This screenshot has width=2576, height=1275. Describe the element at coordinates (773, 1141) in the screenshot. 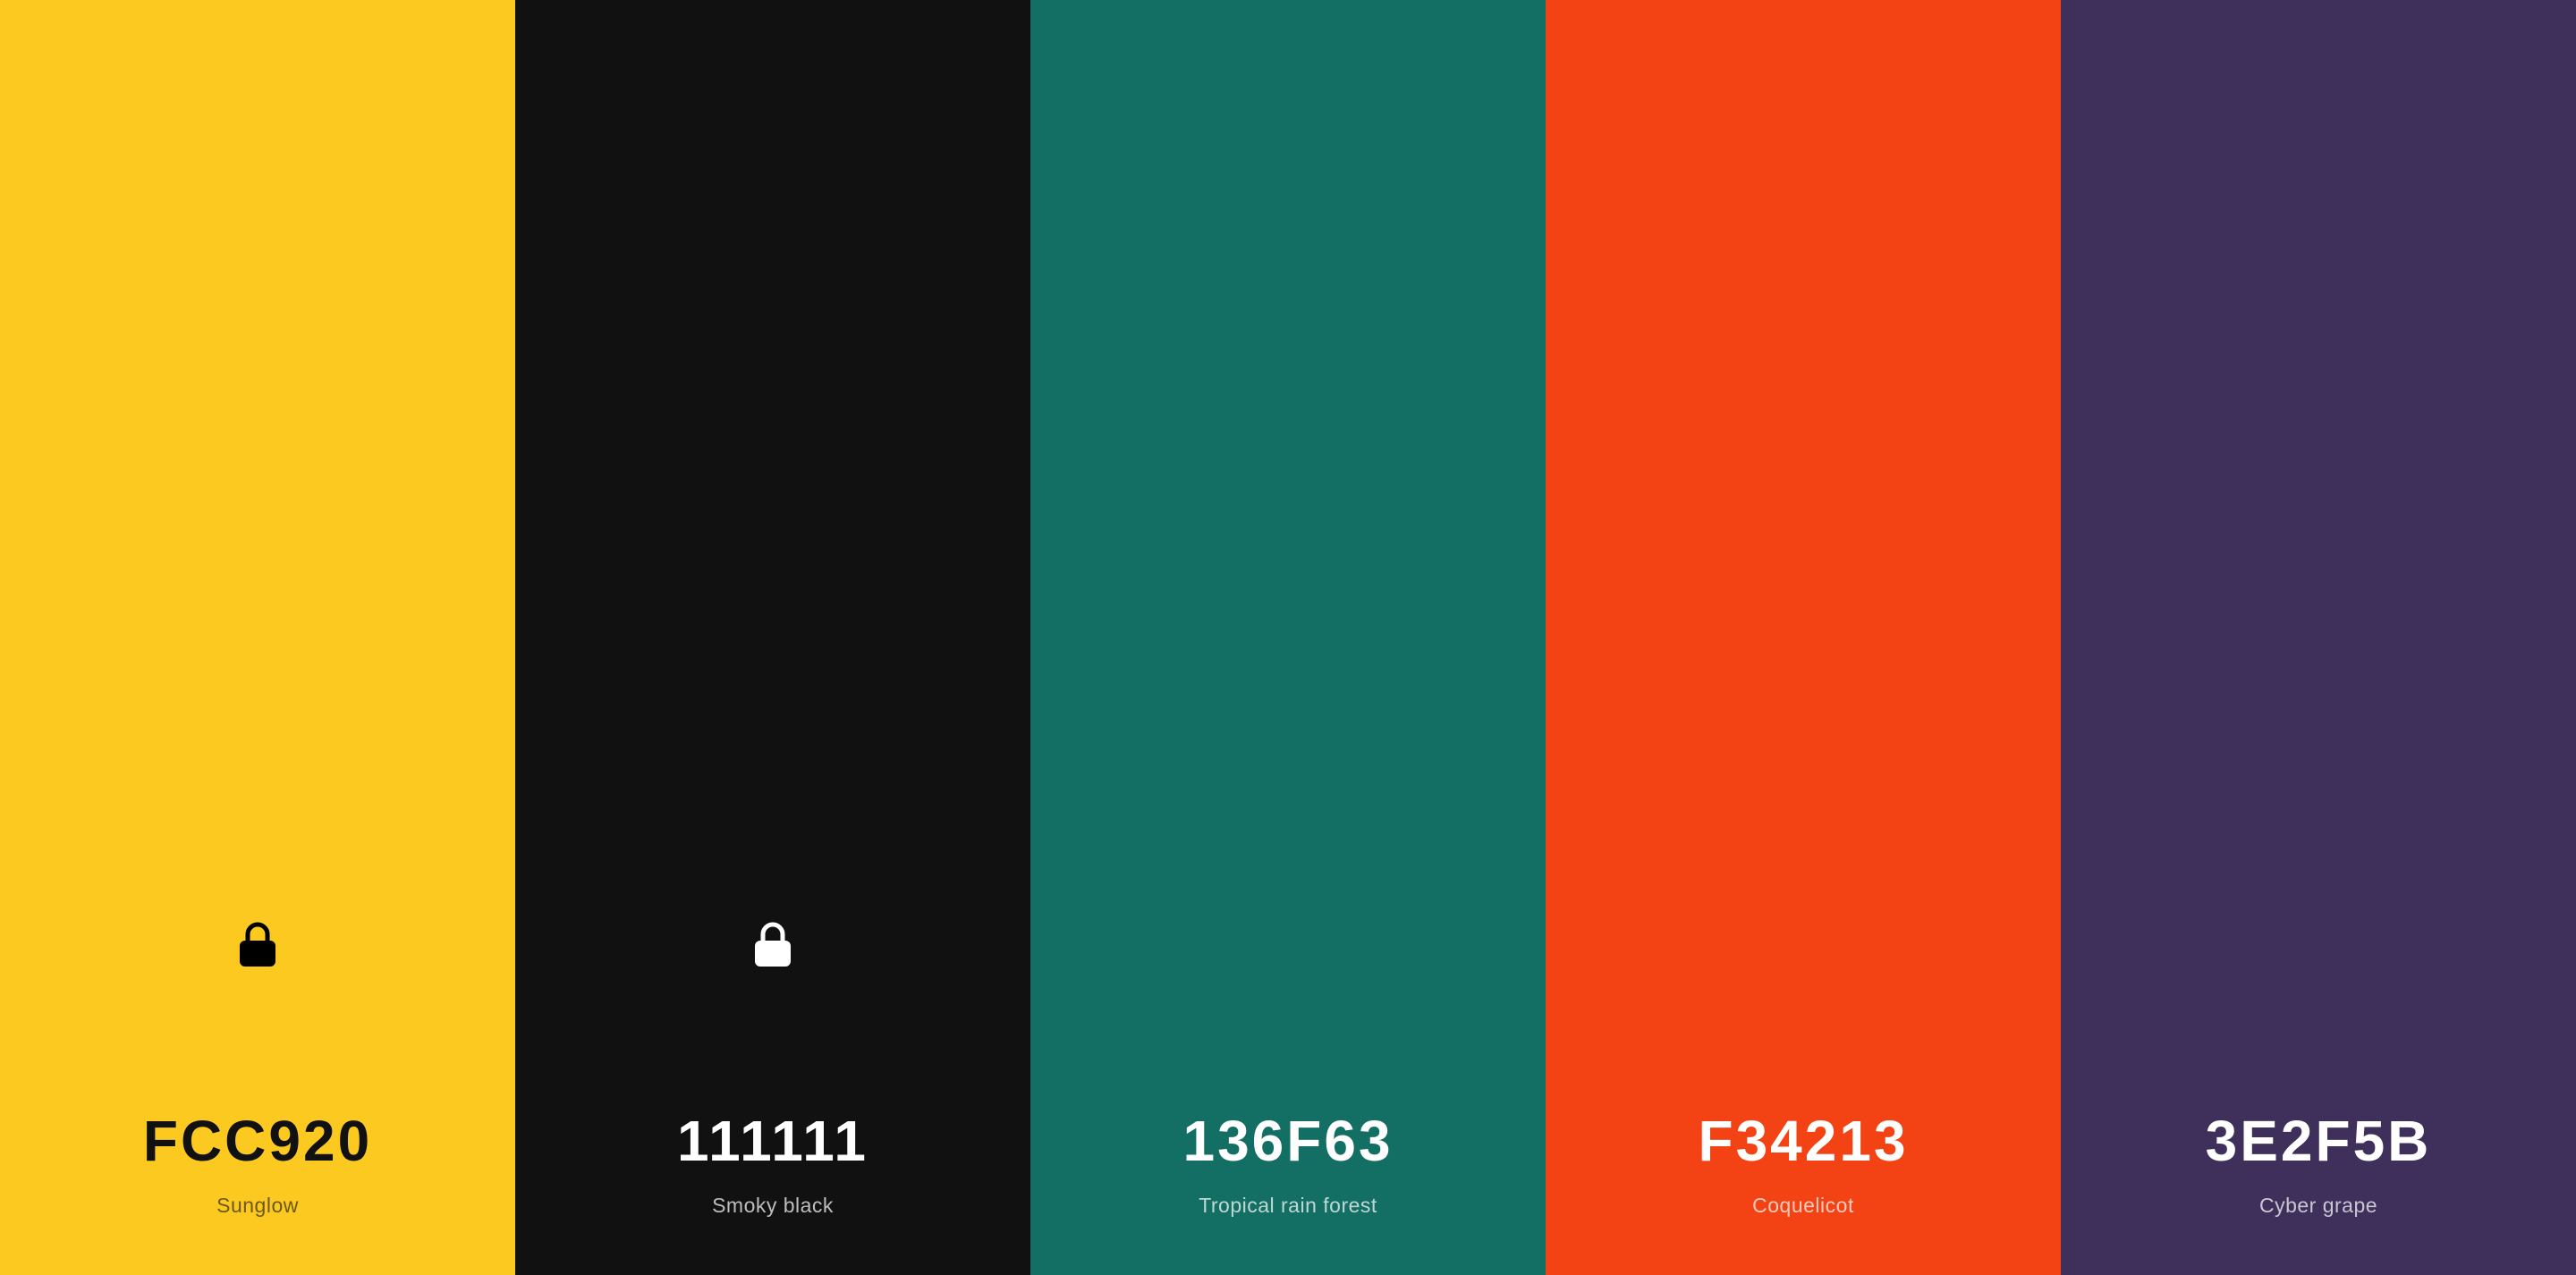

I see `hex-code: 111111` at that location.